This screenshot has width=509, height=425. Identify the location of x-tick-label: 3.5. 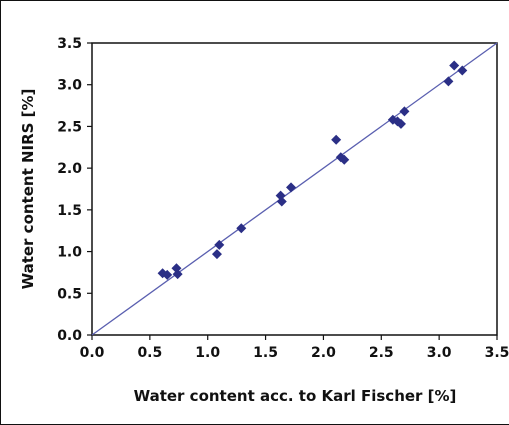
(497, 353).